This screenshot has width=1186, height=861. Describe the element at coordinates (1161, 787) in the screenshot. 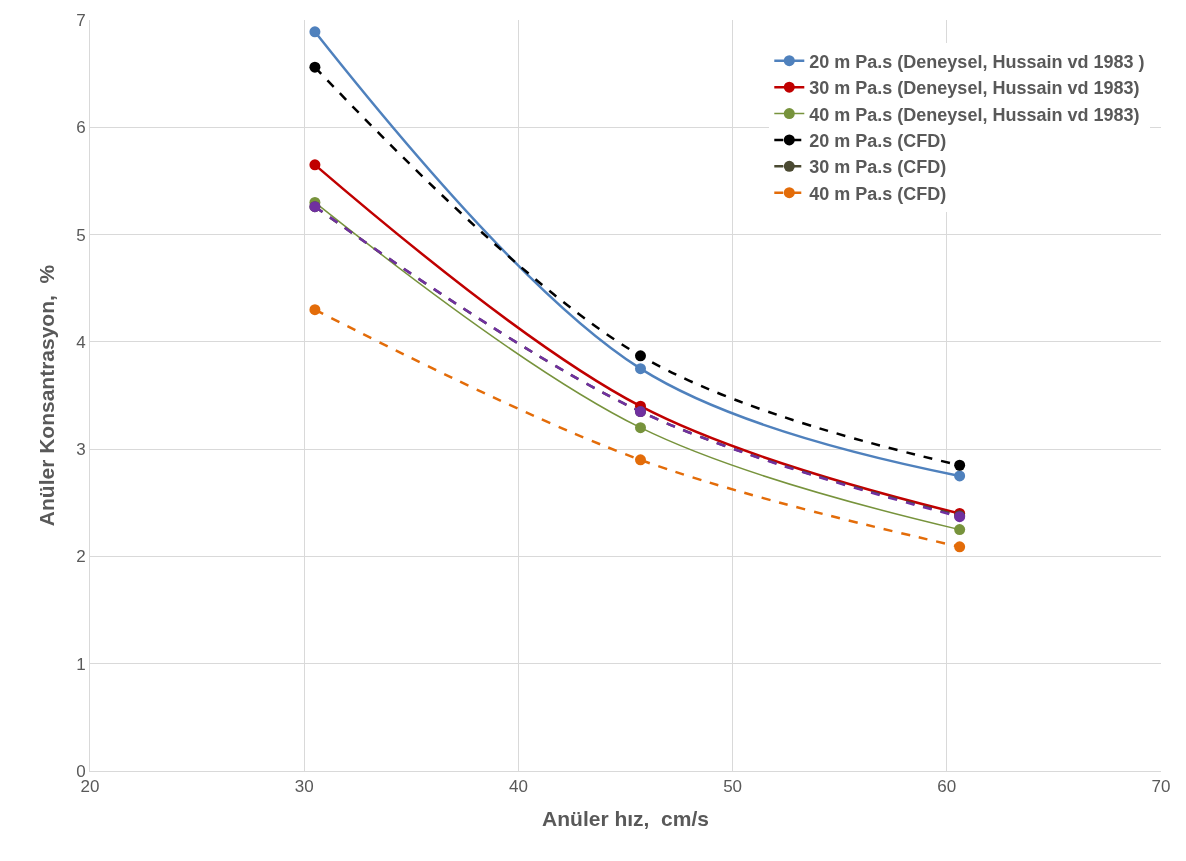

I see `x-tick-label: 70` at that location.